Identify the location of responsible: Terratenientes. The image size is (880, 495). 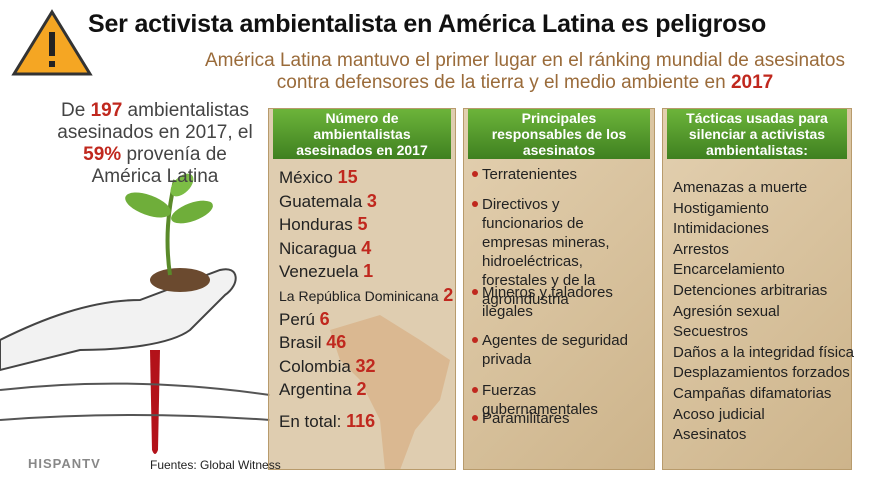
(558, 174).